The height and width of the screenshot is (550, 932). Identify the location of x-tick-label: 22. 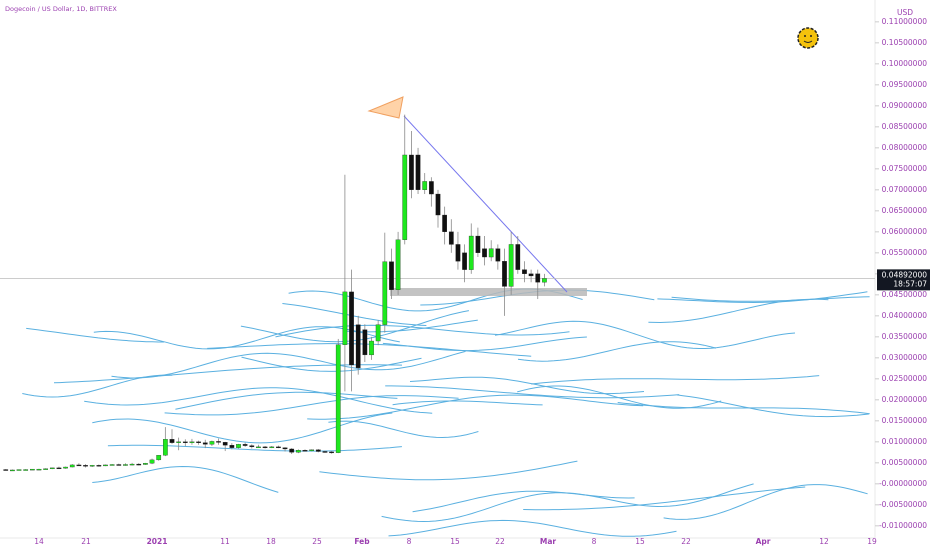
(686, 541).